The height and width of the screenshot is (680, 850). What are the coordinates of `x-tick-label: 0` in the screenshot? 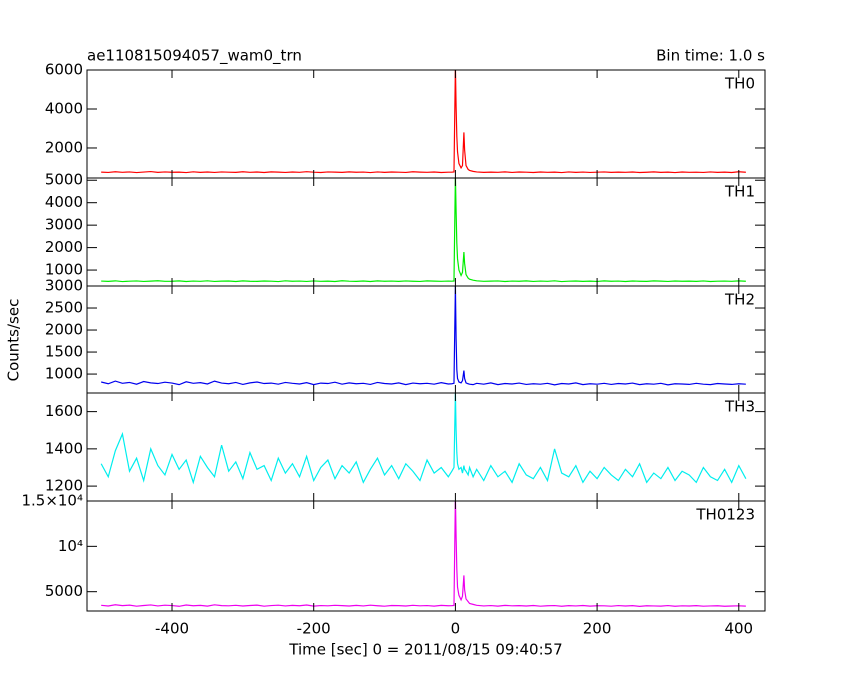 It's located at (456, 629).